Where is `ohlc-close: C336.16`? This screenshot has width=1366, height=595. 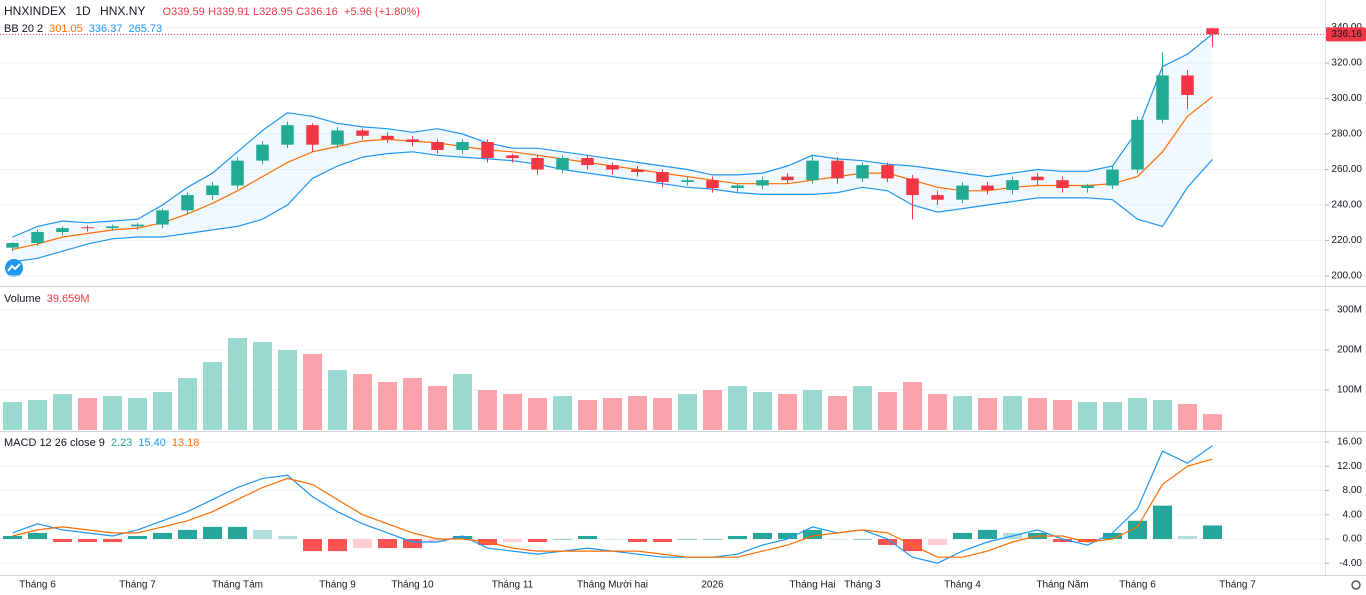 ohlc-close: C336.16 is located at coordinates (317, 12).